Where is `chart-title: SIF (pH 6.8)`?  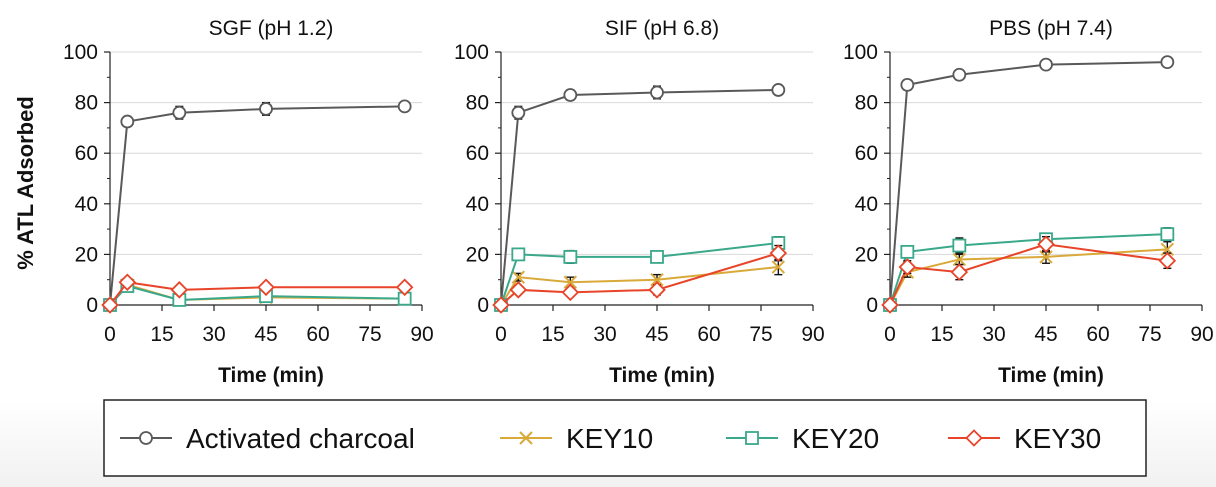 chart-title: SIF (pH 6.8) is located at coordinates (662, 28).